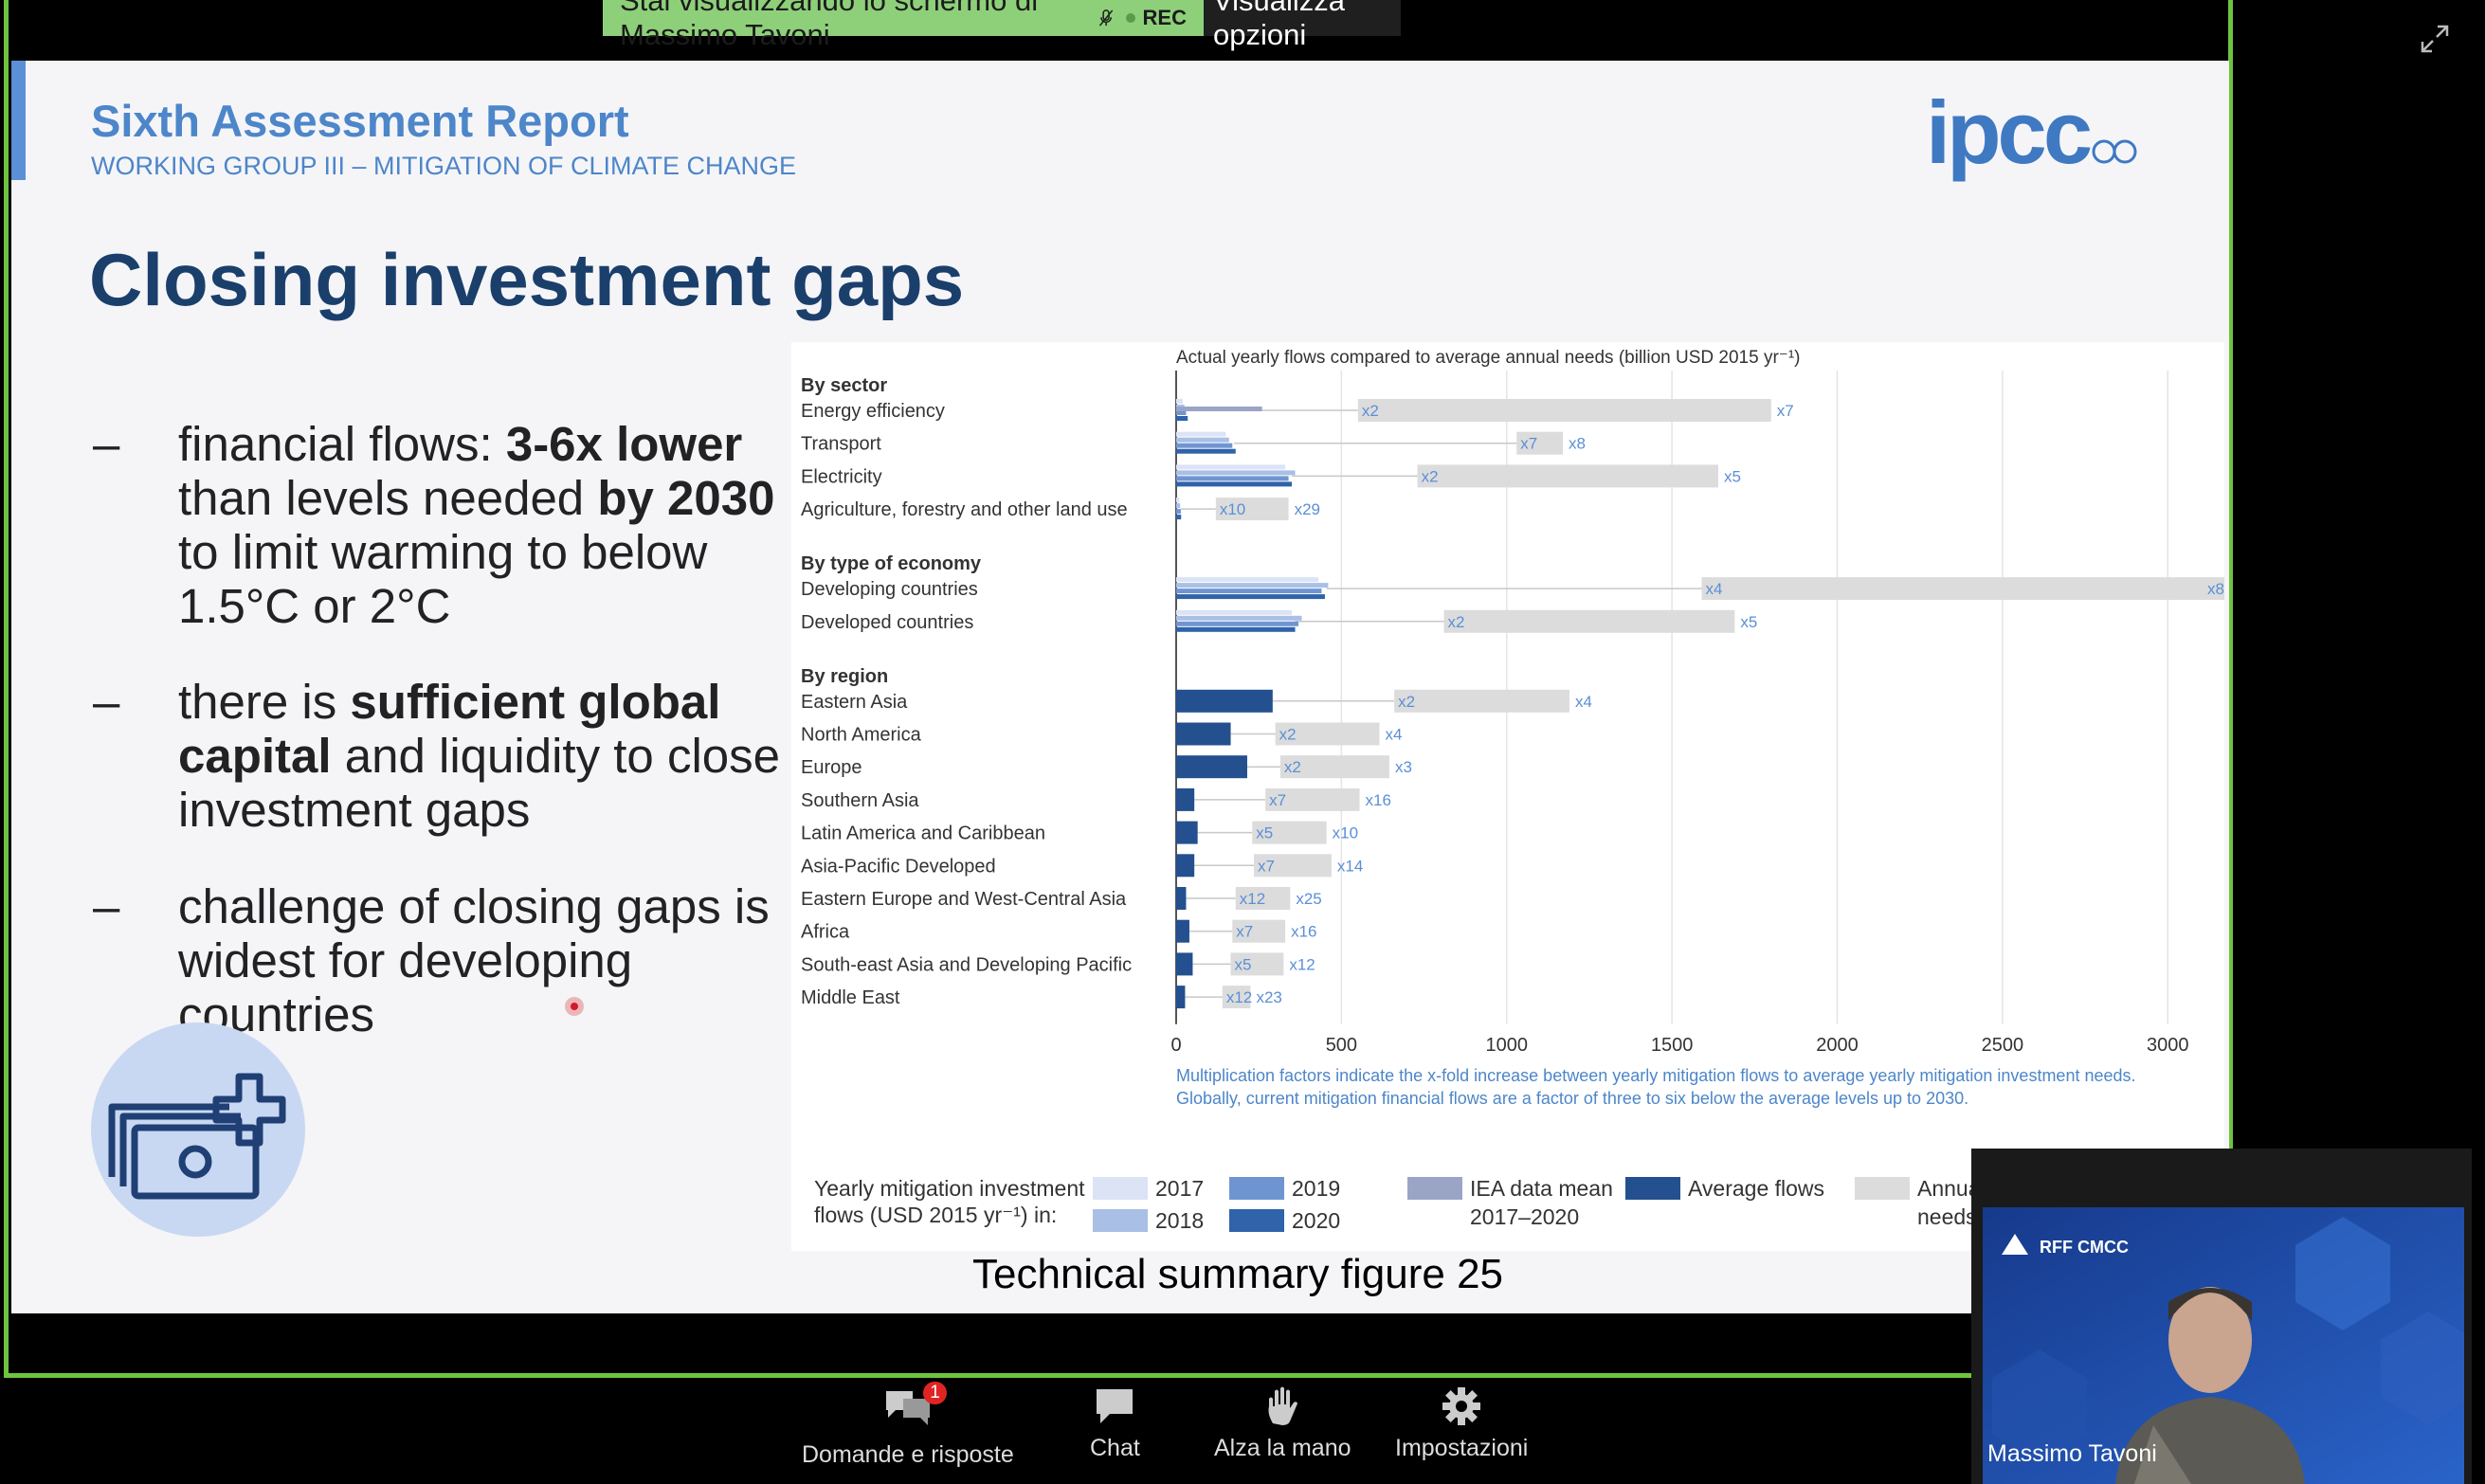 This screenshot has width=2485, height=1484. Describe the element at coordinates (2031, 135) in the screenshot. I see `ipcc-logo: ipcc` at that location.